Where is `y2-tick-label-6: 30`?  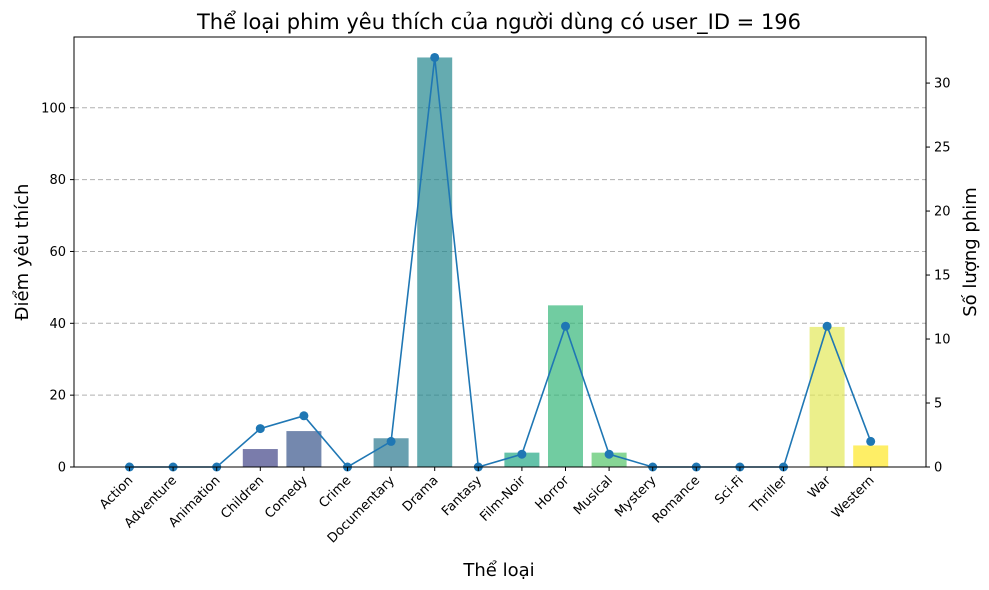 y2-tick-label-6: 30 is located at coordinates (942, 84).